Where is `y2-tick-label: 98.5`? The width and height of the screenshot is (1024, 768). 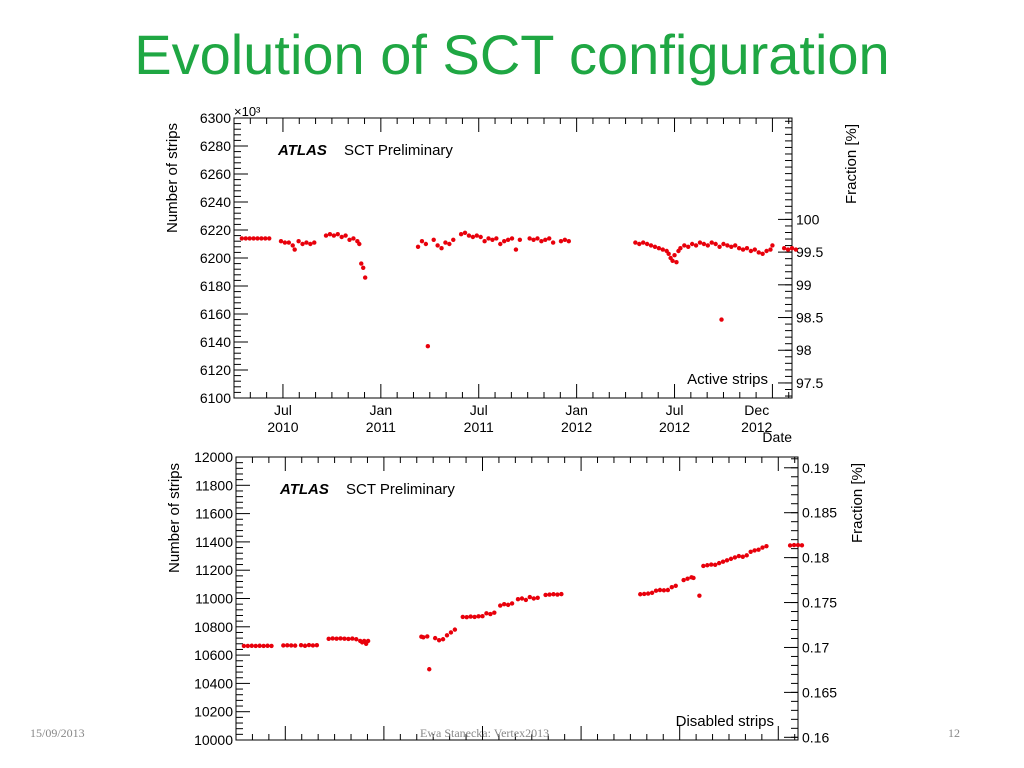
y2-tick-label: 98.5 is located at coordinates (809, 318).